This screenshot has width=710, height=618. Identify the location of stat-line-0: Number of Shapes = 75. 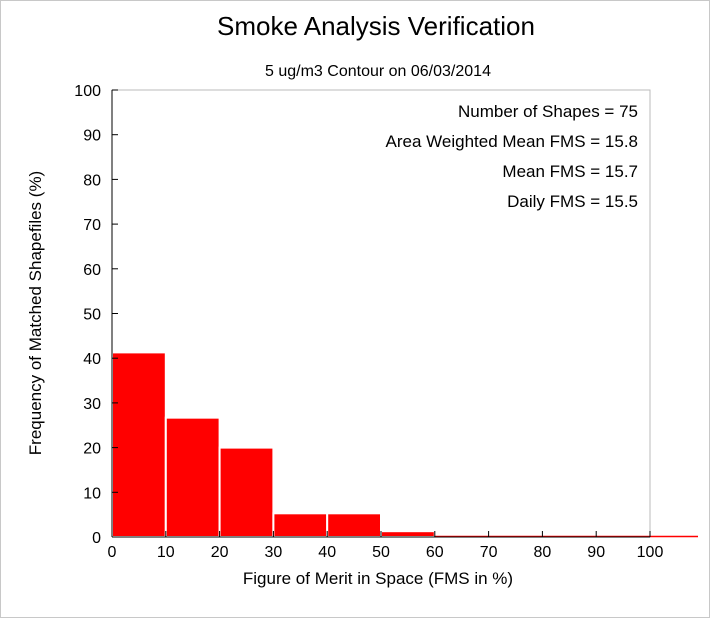
(548, 111).